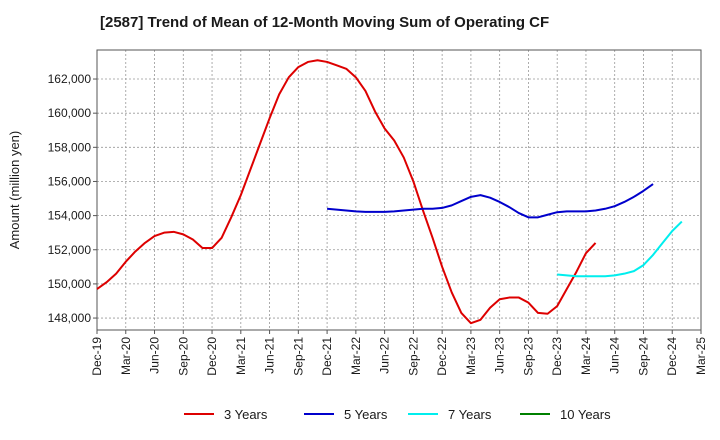 The width and height of the screenshot is (720, 440). I want to click on x-tick-label: Jun-24, so click(615, 355).